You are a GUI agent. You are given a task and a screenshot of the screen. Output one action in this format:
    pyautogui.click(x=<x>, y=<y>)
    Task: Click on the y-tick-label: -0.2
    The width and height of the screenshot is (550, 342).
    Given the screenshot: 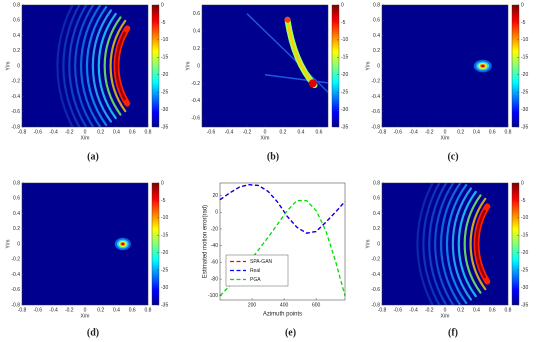 What is the action you would take?
    pyautogui.click(x=375, y=82)
    